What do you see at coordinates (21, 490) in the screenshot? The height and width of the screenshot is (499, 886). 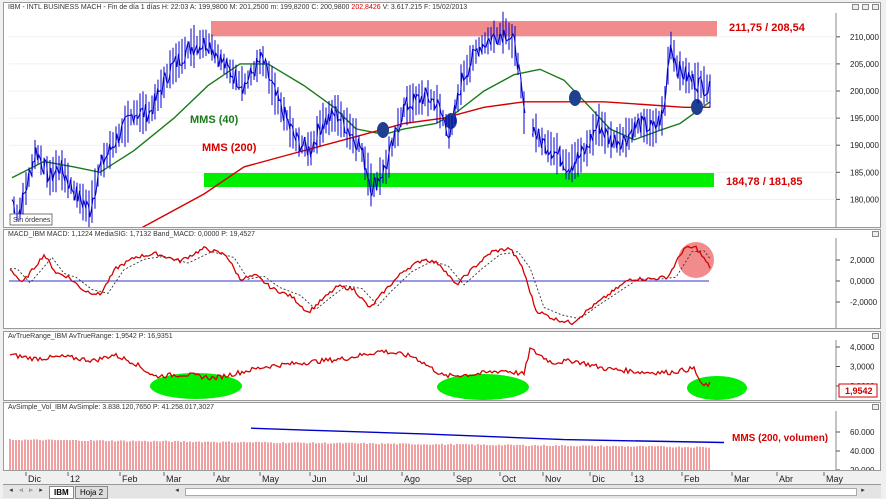 I see `prev-sheet-icon: ◃` at bounding box center [21, 490].